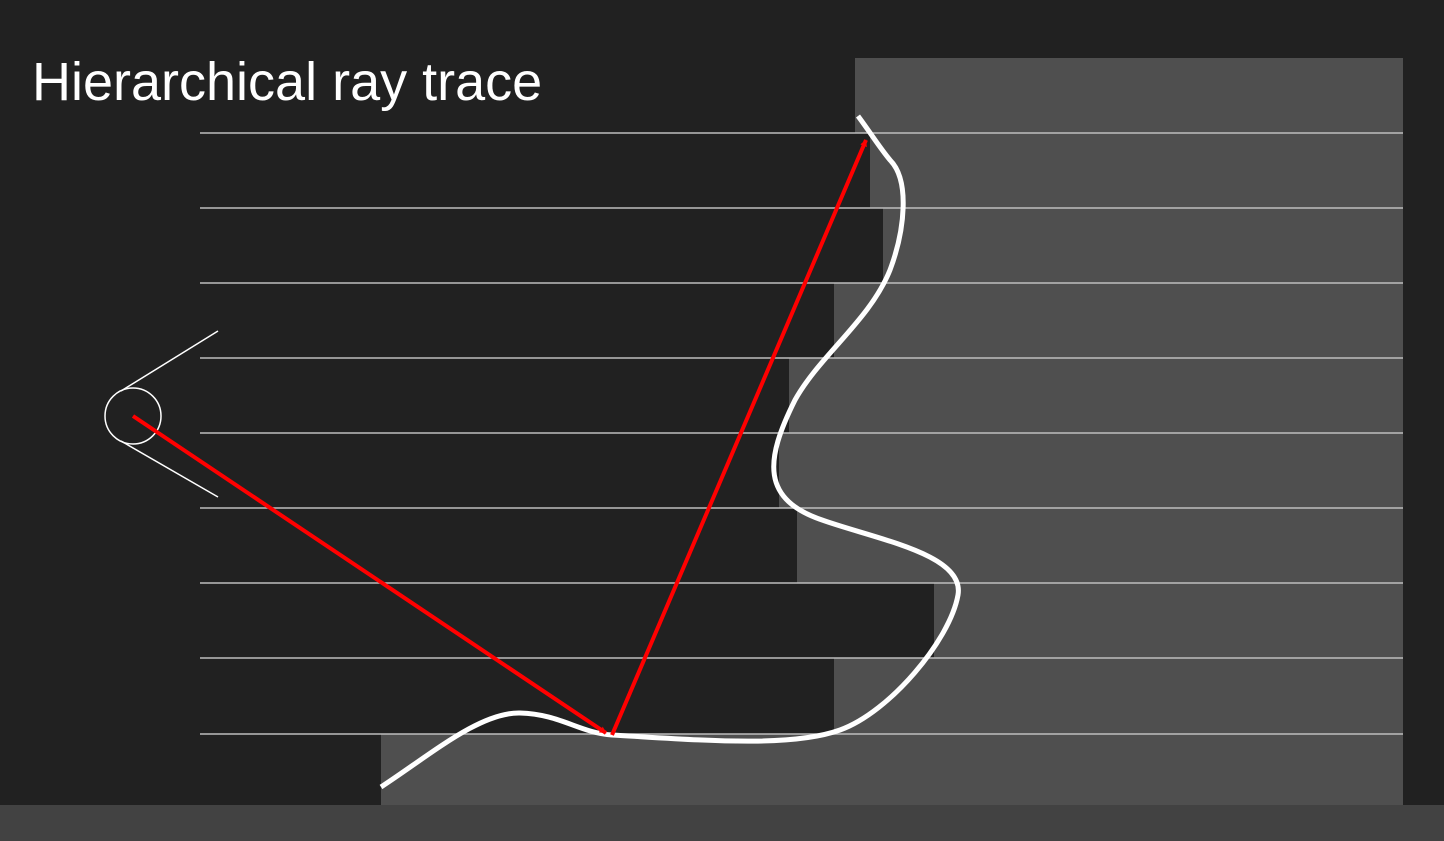 This screenshot has width=1444, height=841. What do you see at coordinates (161, 414) in the screenshot?
I see `eye-icon` at bounding box center [161, 414].